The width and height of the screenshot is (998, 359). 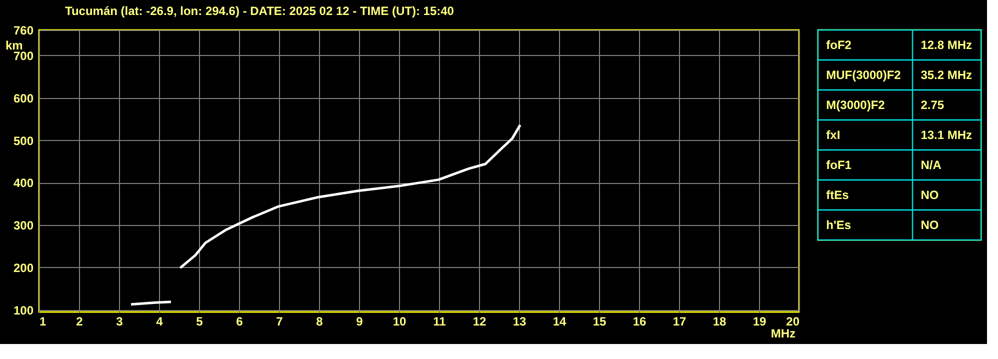 What do you see at coordinates (679, 321) in the screenshot?
I see `x-tick-label: 17` at bounding box center [679, 321].